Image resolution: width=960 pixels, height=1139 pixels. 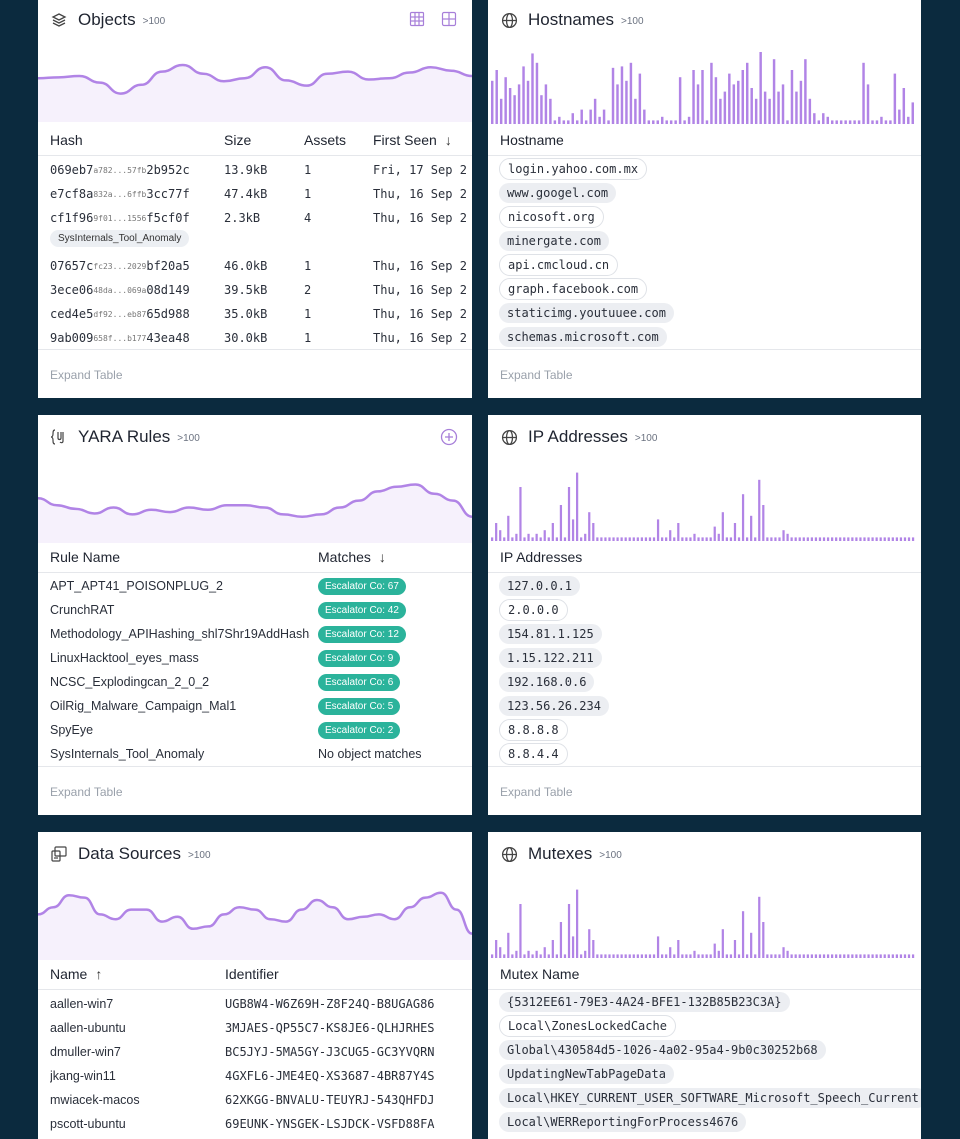 I want to click on table-row: CrunchRAT Escalator Co: 42, so click(x=255, y=610).